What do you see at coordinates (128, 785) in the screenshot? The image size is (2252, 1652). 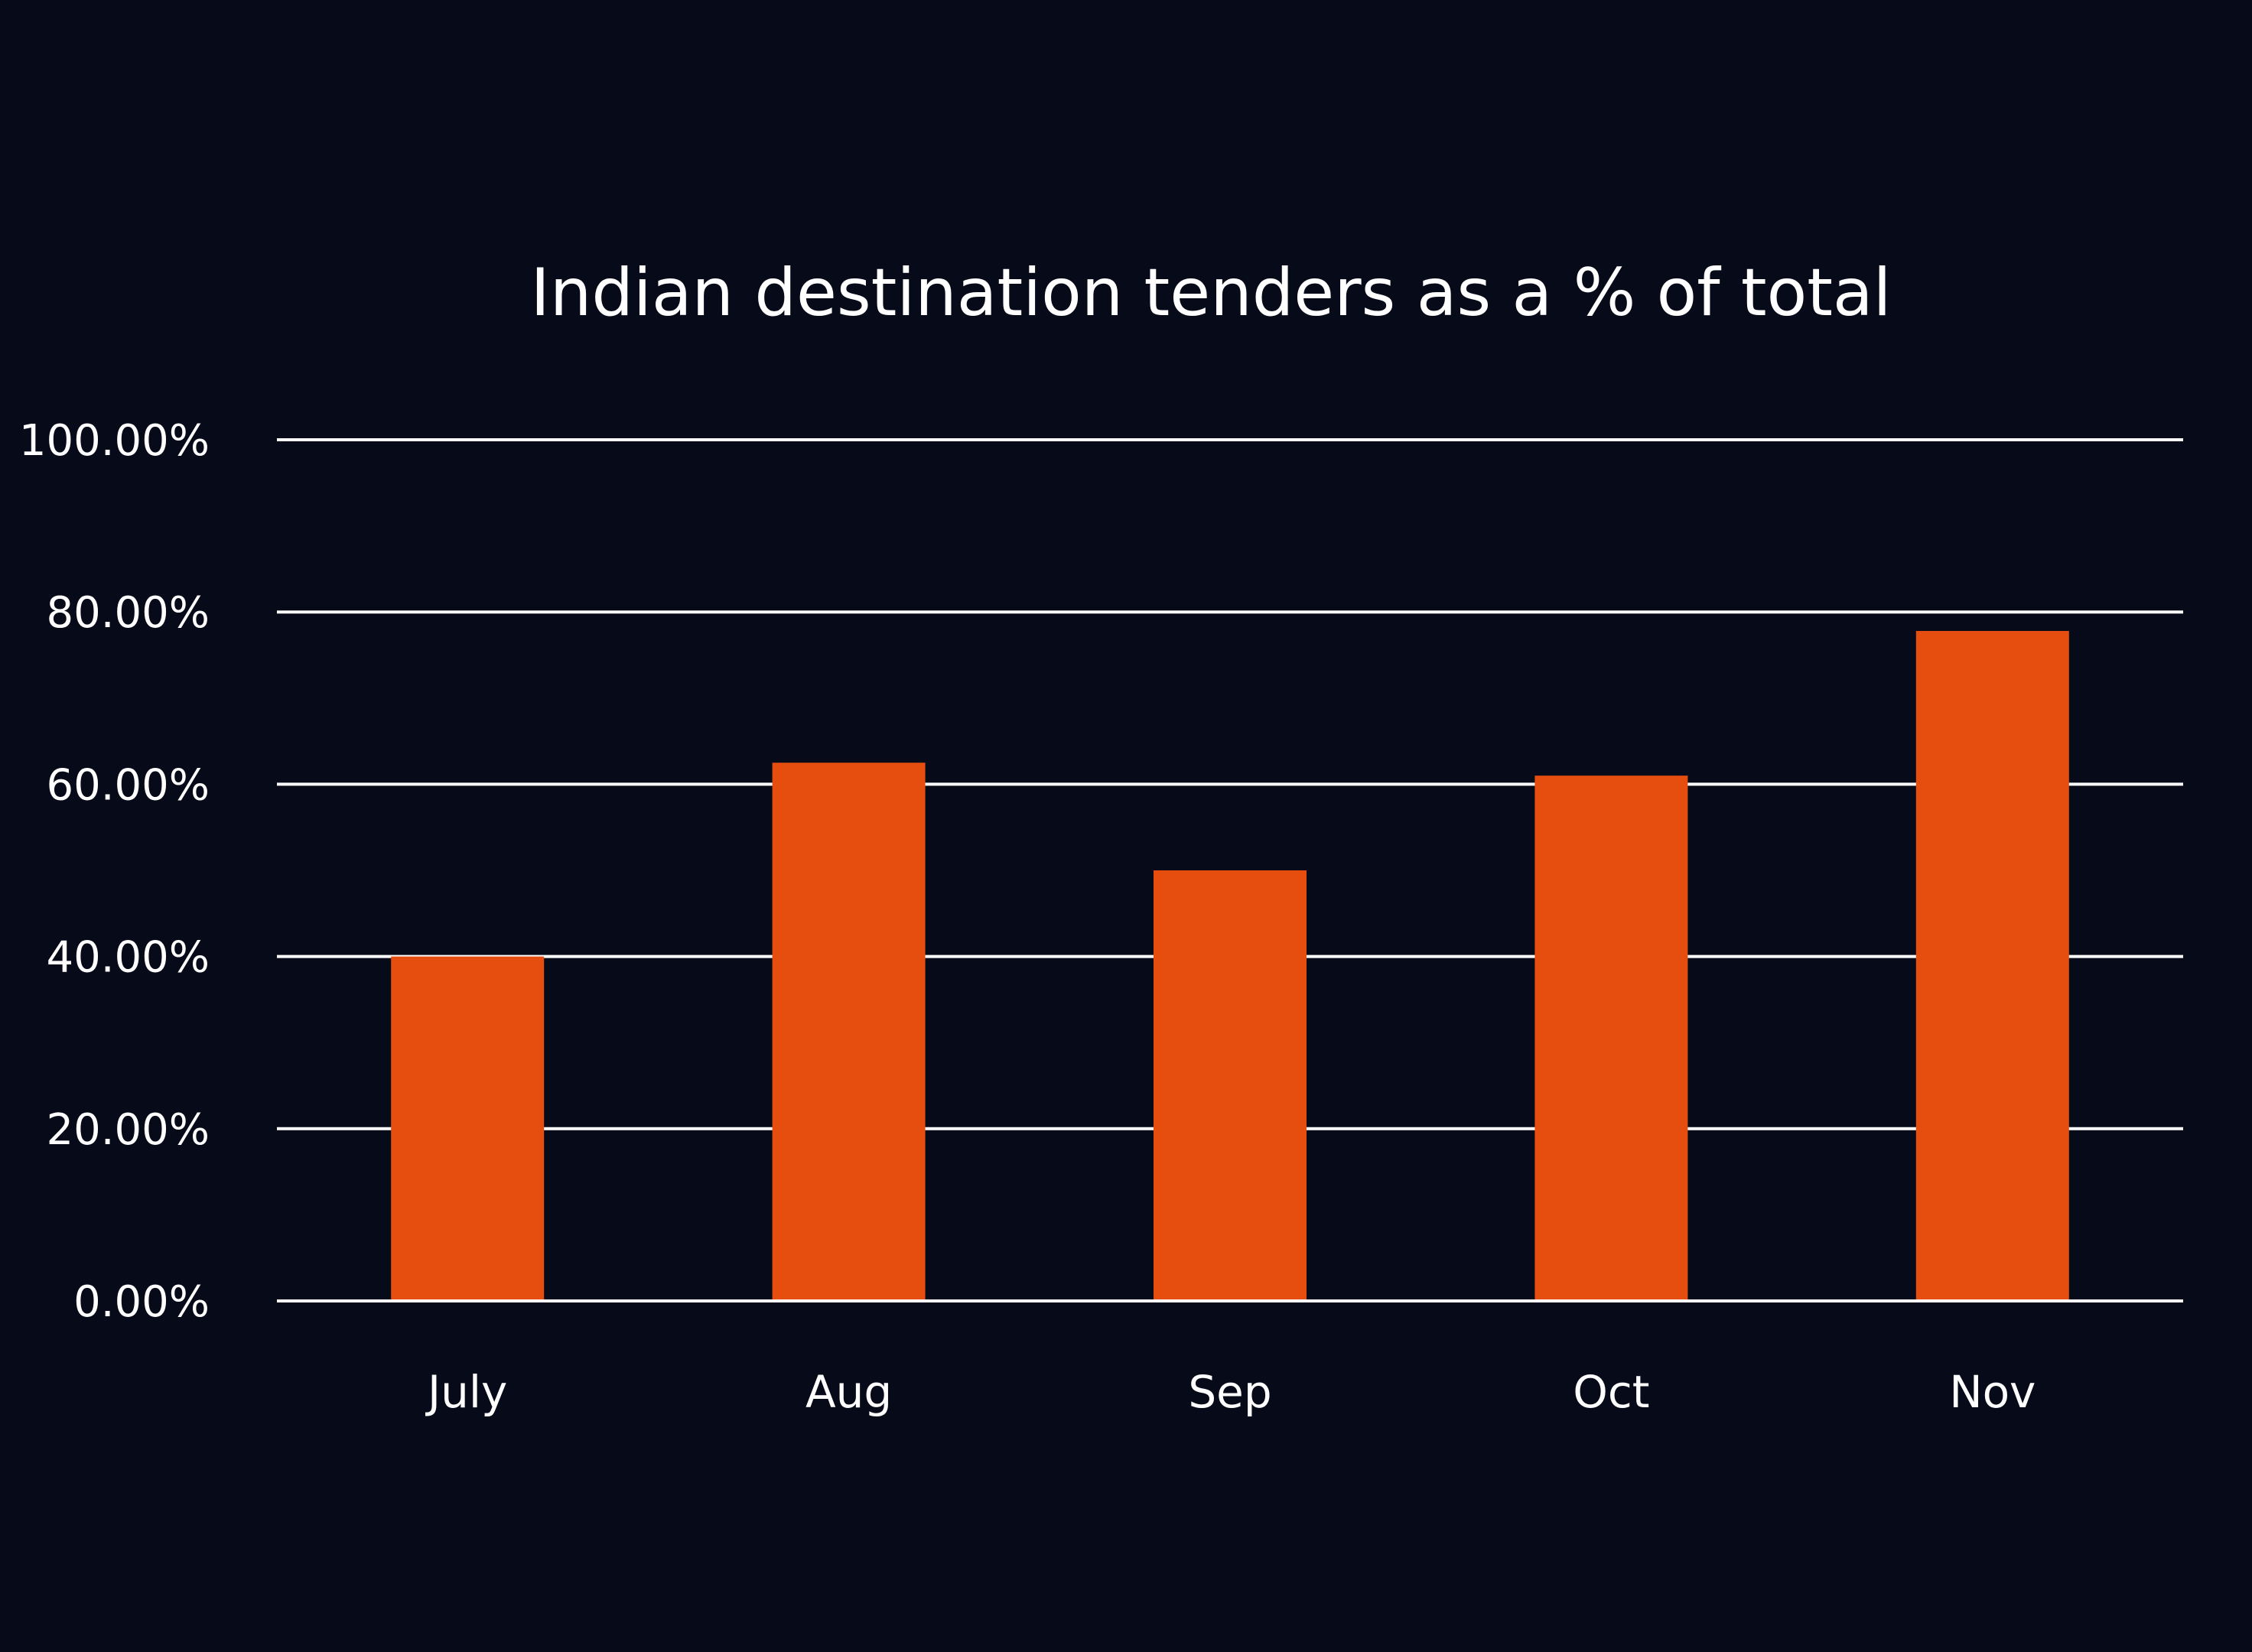 I see `y-tick-label: 60.00%` at bounding box center [128, 785].